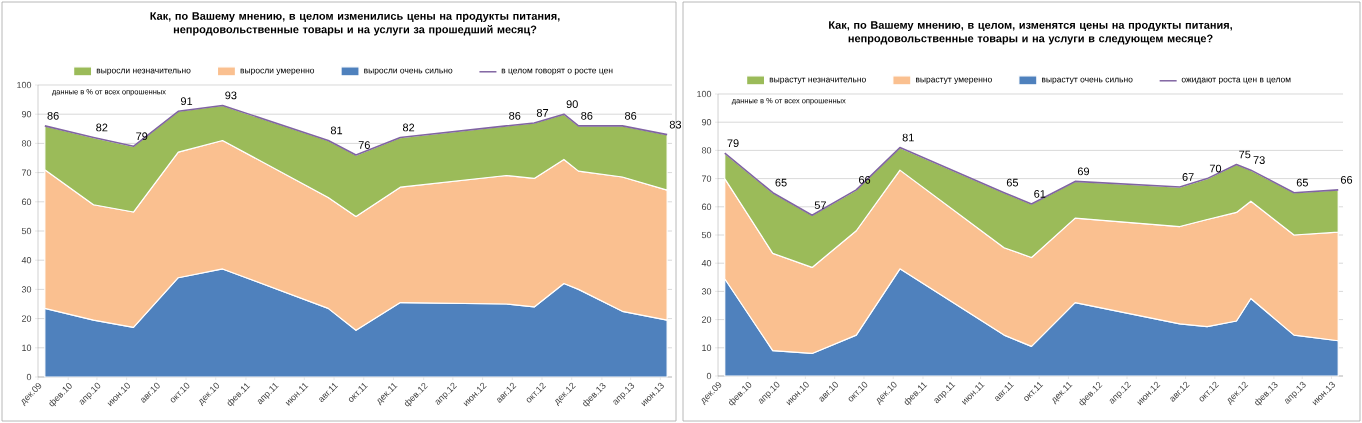 Image resolution: width=1362 pixels, height=423 pixels. I want to click on legend-label: вырастут очень сильно, so click(1087, 81).